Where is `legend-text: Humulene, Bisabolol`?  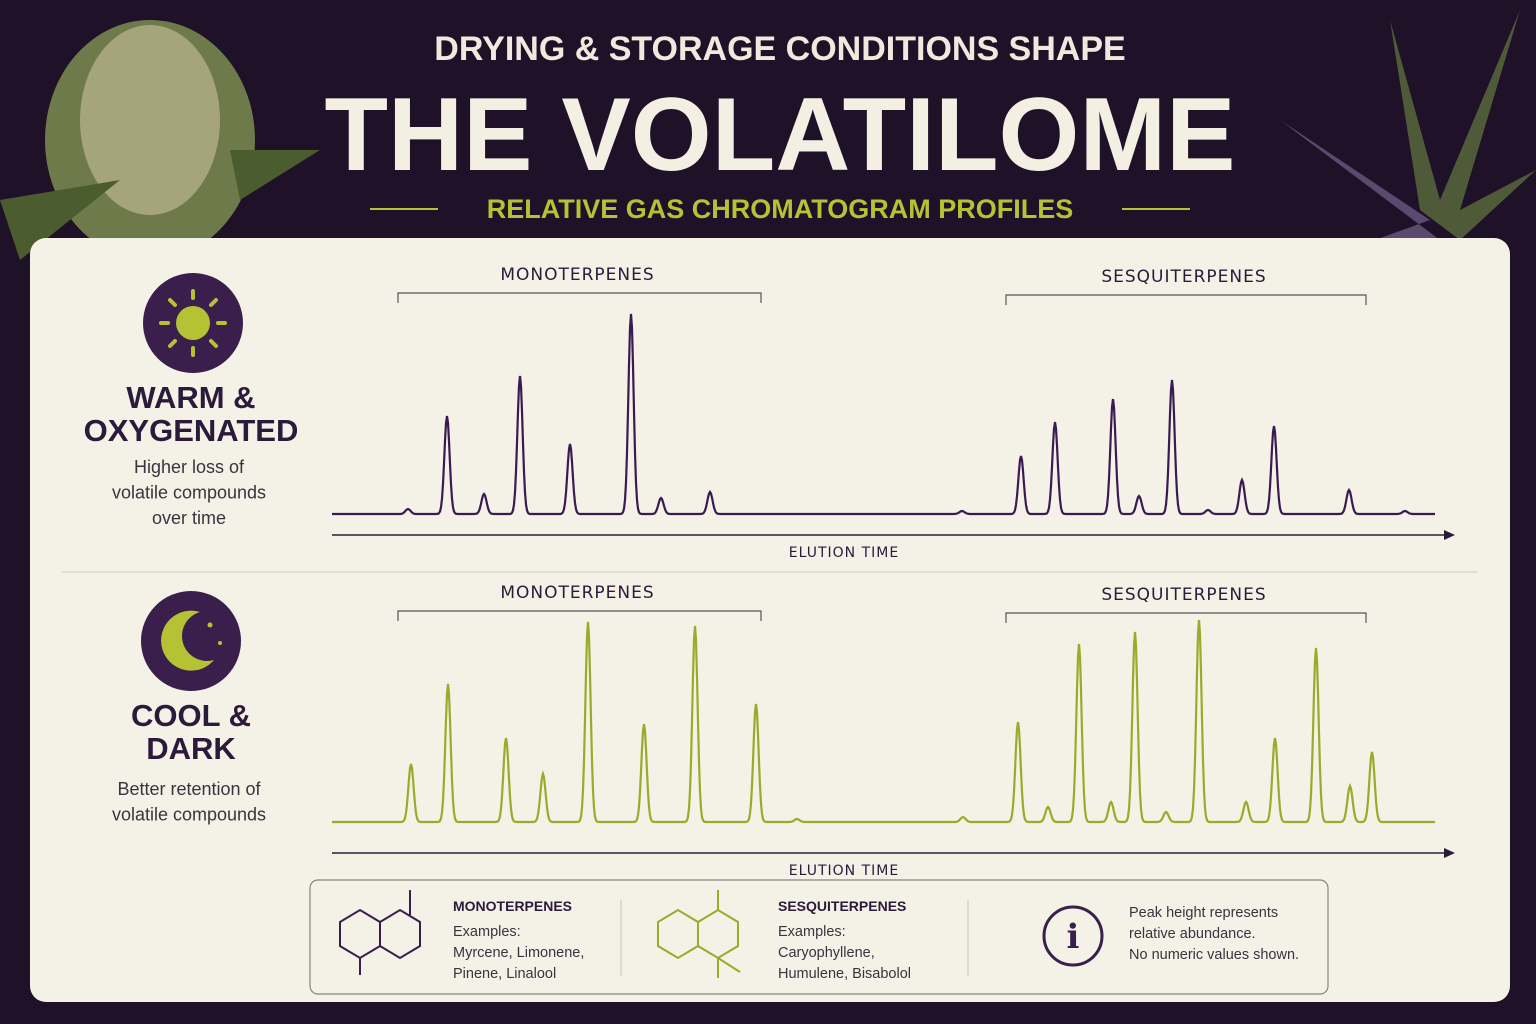 legend-text: Humulene, Bisabolol is located at coordinates (844, 974).